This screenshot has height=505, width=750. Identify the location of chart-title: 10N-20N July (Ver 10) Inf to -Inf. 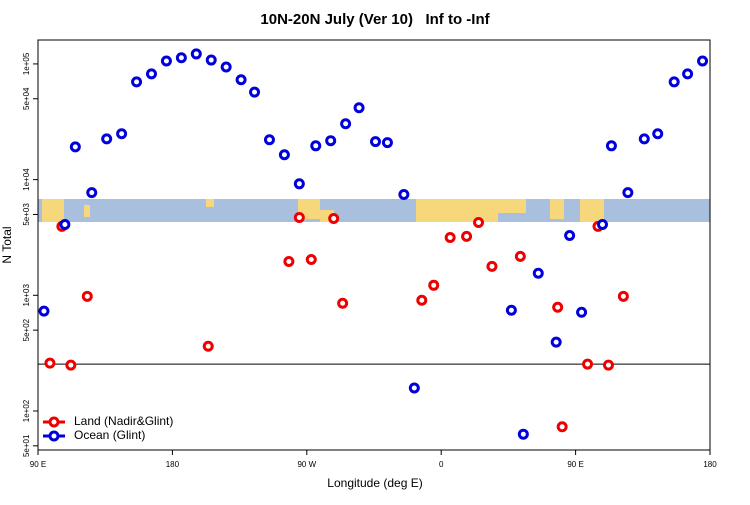
(375, 19).